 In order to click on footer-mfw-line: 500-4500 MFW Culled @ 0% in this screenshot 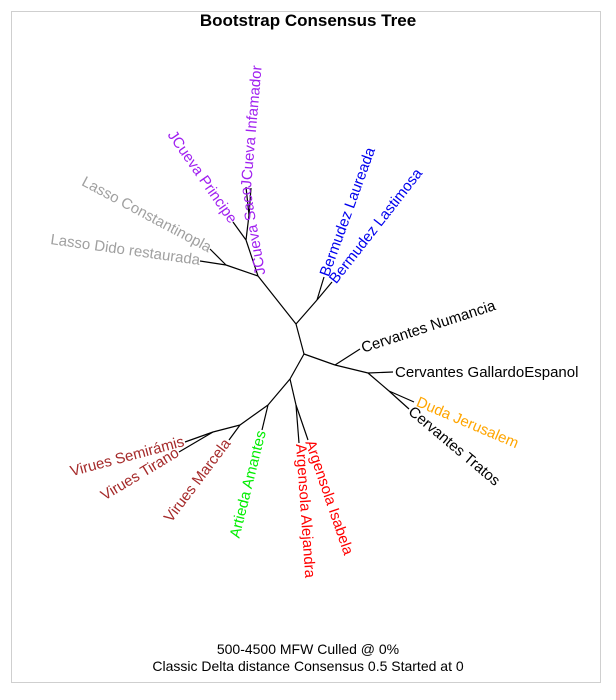, I will do `click(308, 649)`.